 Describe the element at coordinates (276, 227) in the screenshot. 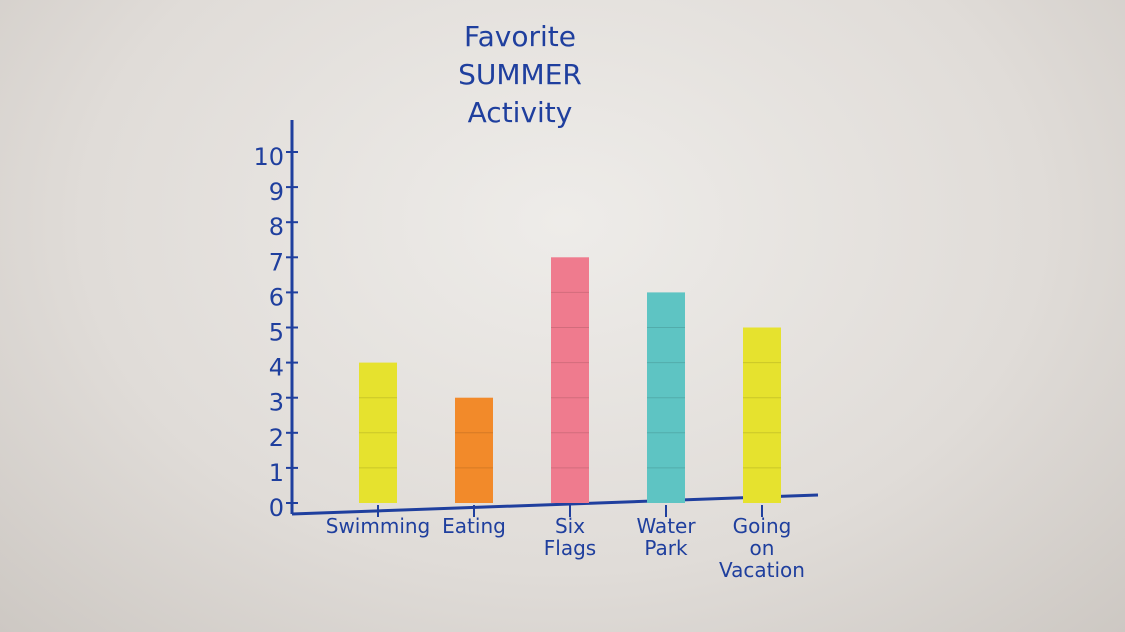

I see `y-tick-label: 8` at that location.